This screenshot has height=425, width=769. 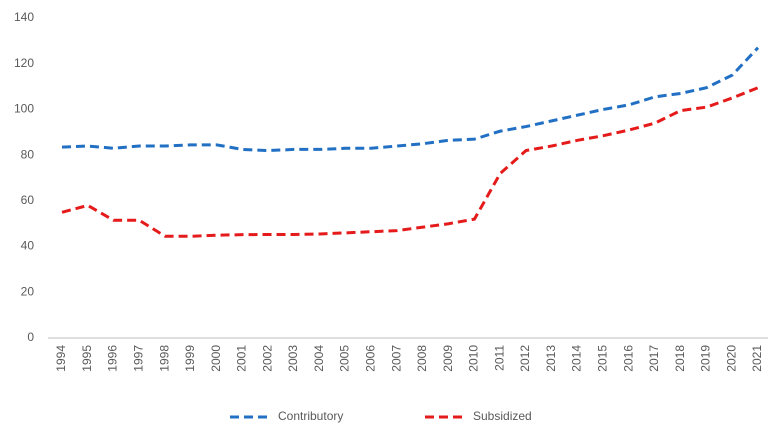 I want to click on x-tick-label: 2002, so click(x=267, y=358).